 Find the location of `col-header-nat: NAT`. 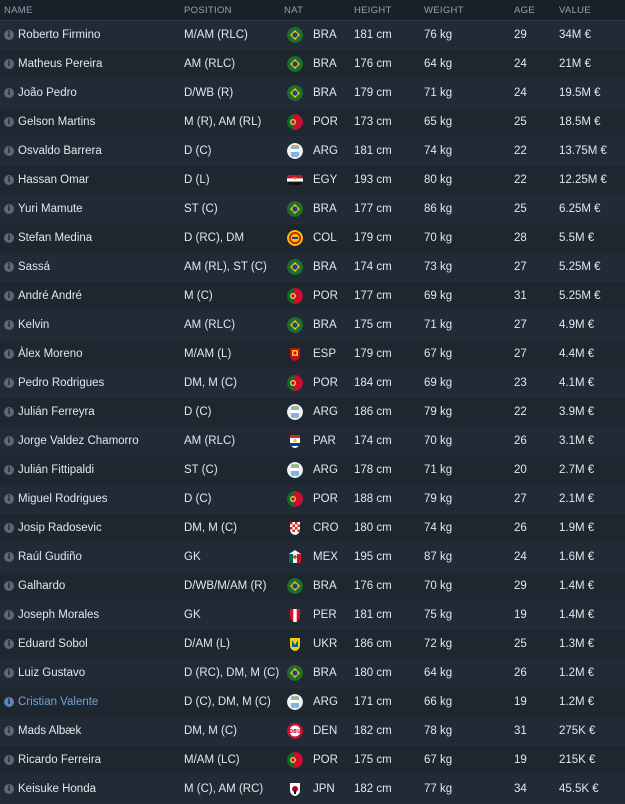

col-header-nat: NAT is located at coordinates (294, 10).